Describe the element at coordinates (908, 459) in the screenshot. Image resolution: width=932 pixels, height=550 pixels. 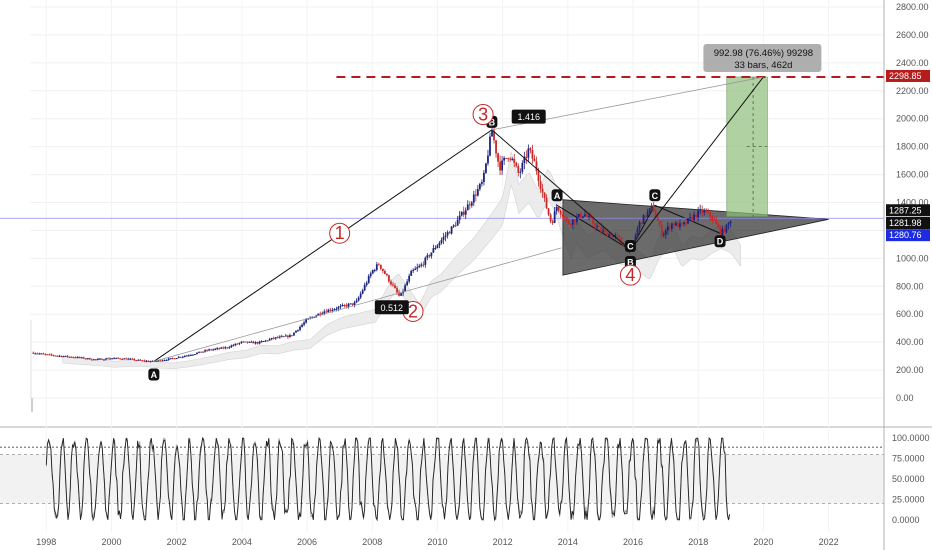
I see `oscillator-tick-label: 75.0000` at that location.